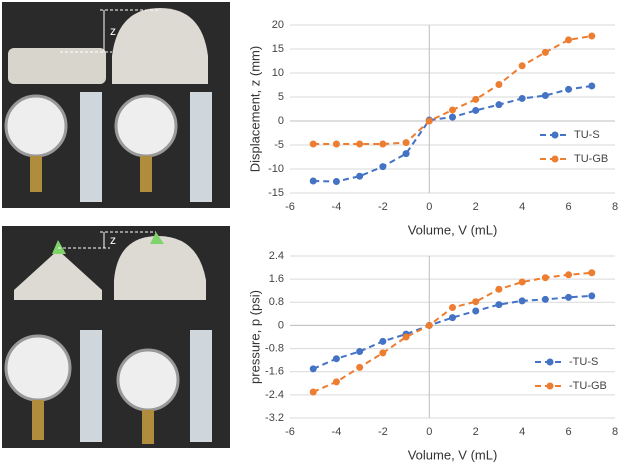  What do you see at coordinates (276, 169) in the screenshot?
I see `y-tick-label: -10` at bounding box center [276, 169].